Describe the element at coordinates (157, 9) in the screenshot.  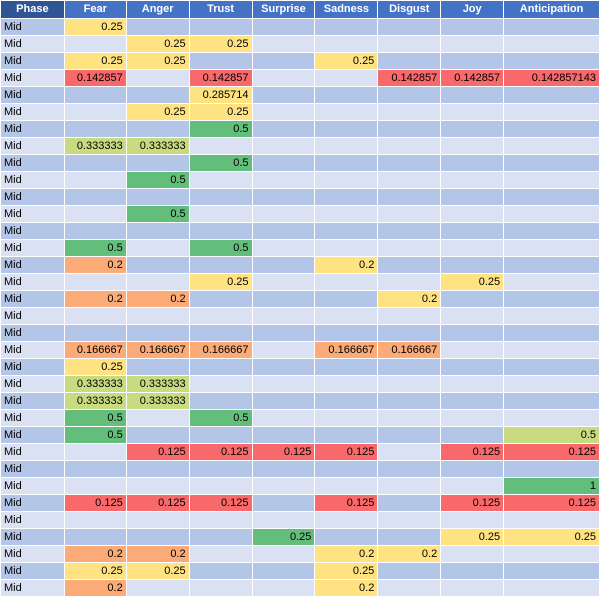
I see `column-header-anger: Anger` at that location.